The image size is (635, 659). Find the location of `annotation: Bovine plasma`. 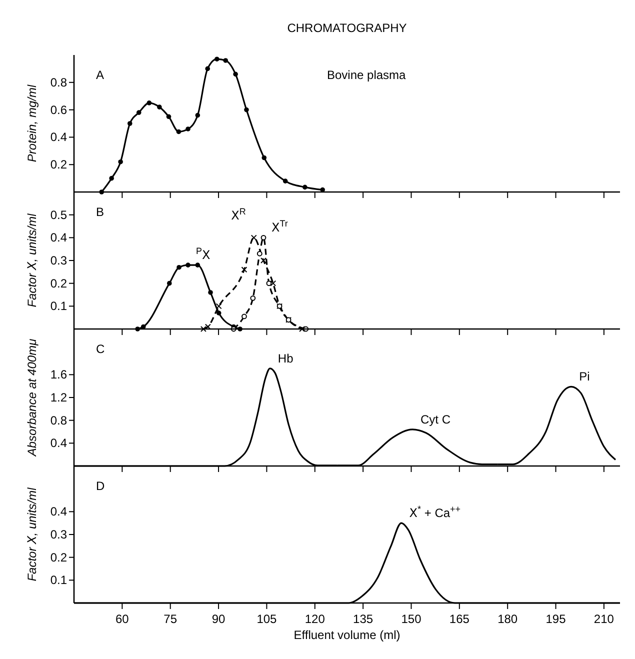

annotation: Bovine plasma is located at coordinates (366, 75).